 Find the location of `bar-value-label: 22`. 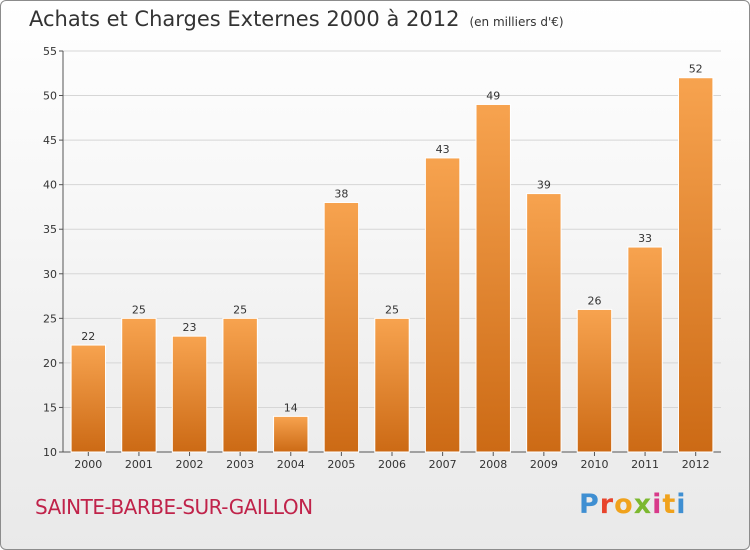

bar-value-label: 22 is located at coordinates (88, 336).